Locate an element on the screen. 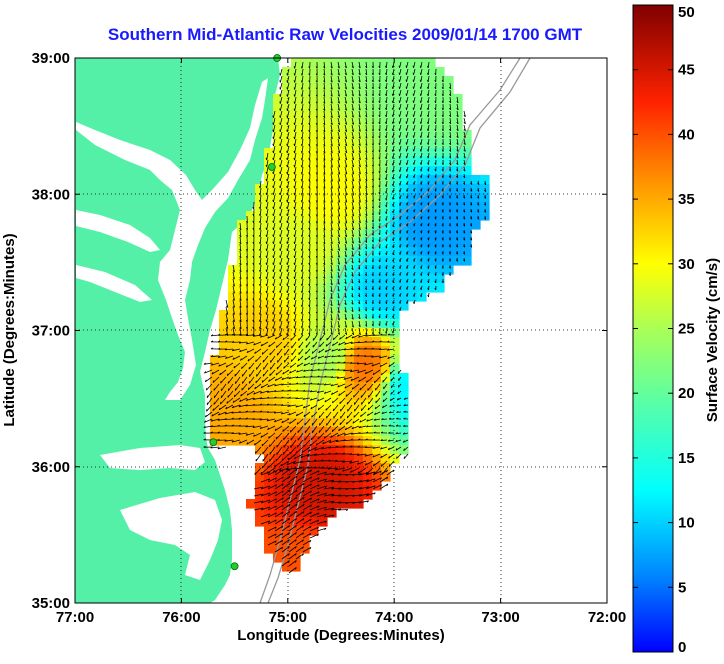 The width and height of the screenshot is (724, 664). x-tick-label: 76:00 is located at coordinates (181, 617).